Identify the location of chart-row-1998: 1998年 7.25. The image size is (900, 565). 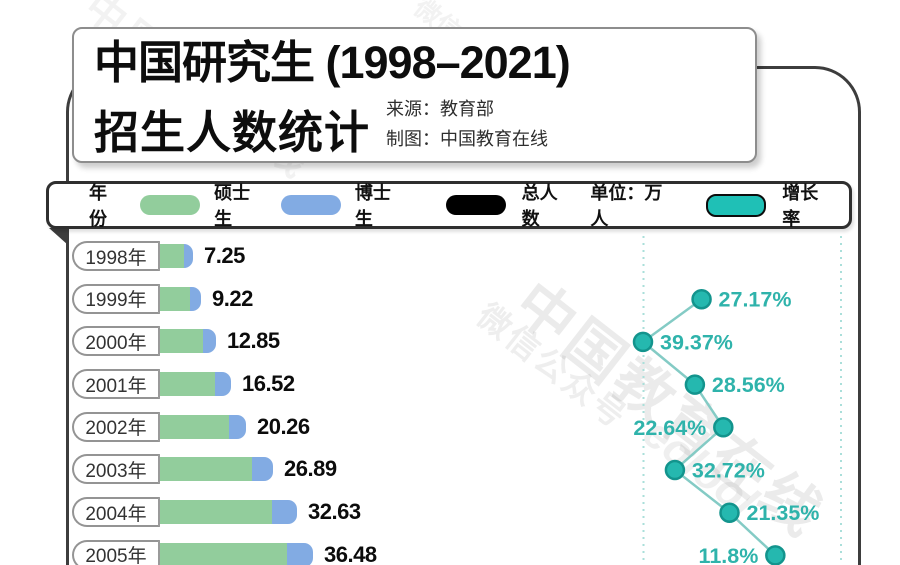
(224, 256).